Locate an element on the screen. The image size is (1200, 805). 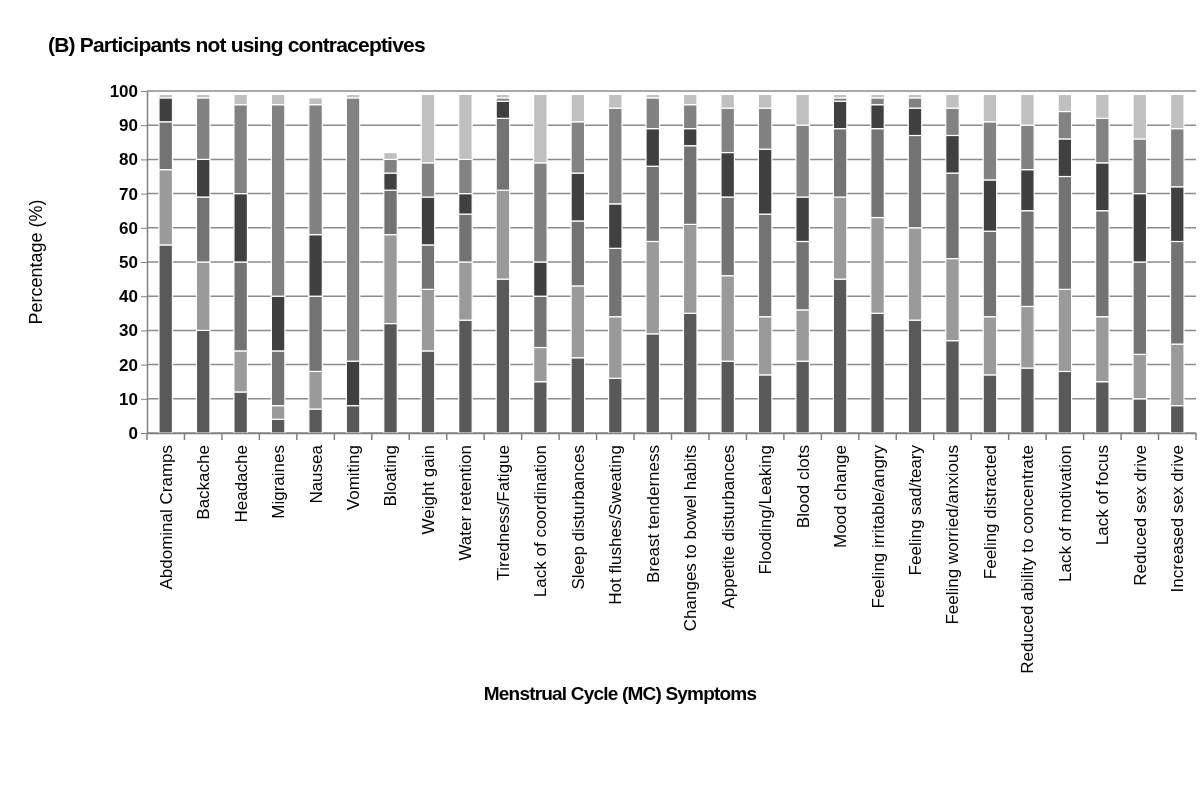
x-tick-label: Nausea is located at coordinates (316, 474).